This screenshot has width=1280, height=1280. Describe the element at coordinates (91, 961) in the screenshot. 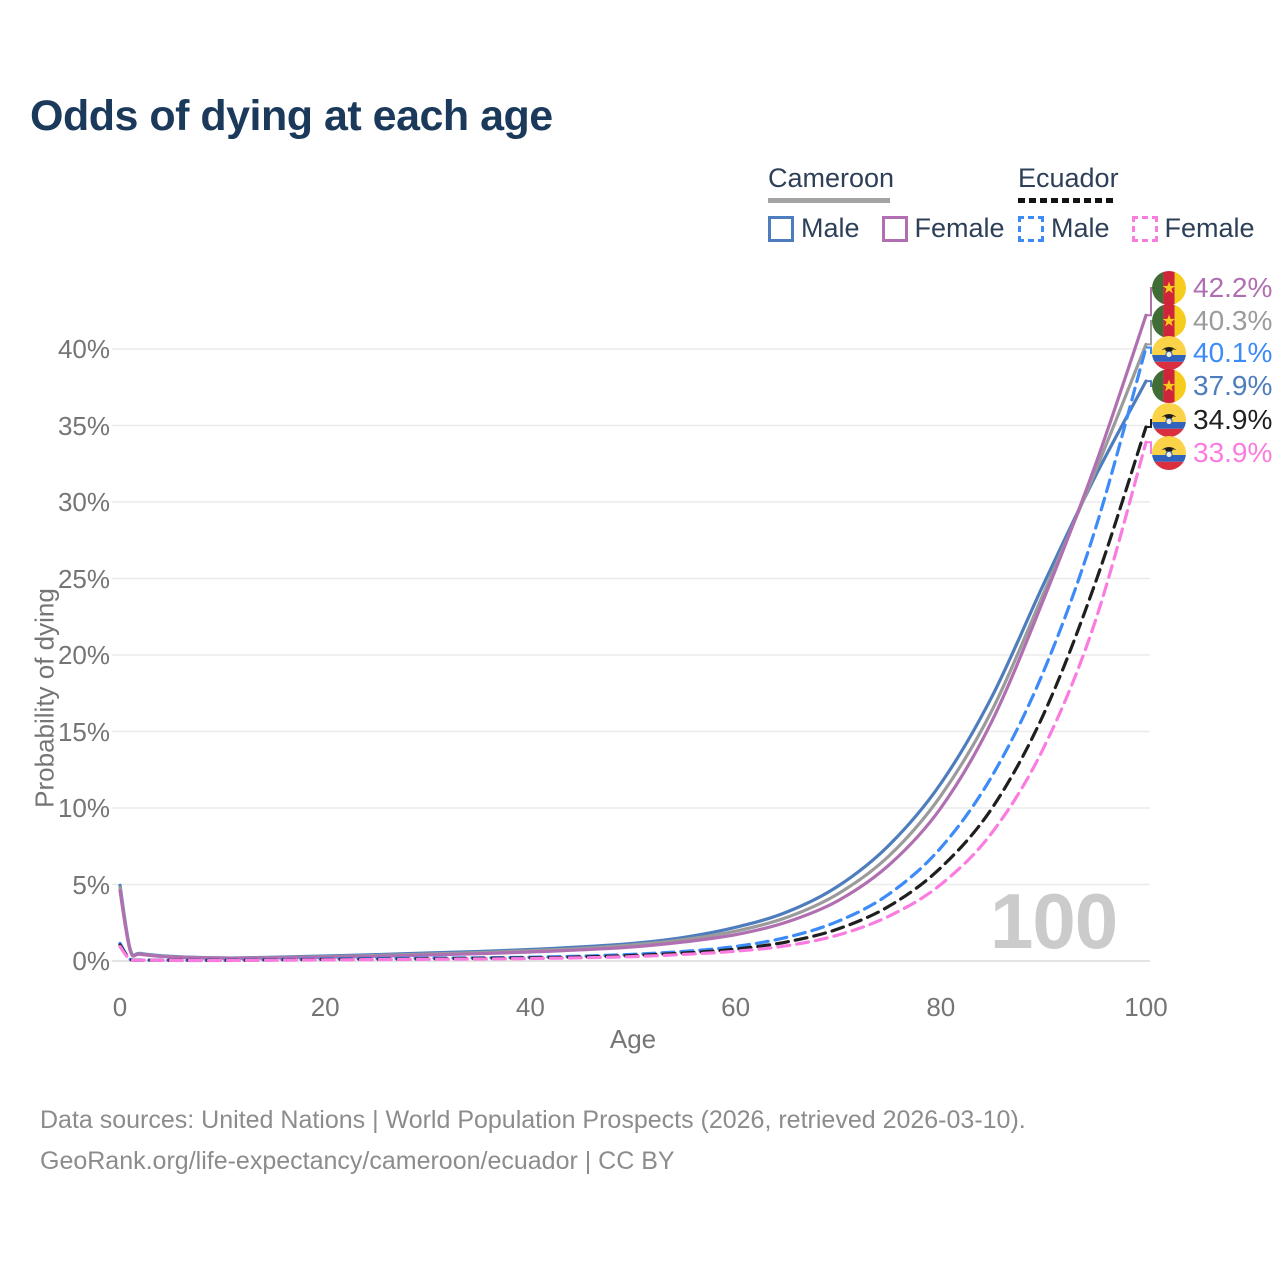

I see `y-tick-label: 0%` at that location.